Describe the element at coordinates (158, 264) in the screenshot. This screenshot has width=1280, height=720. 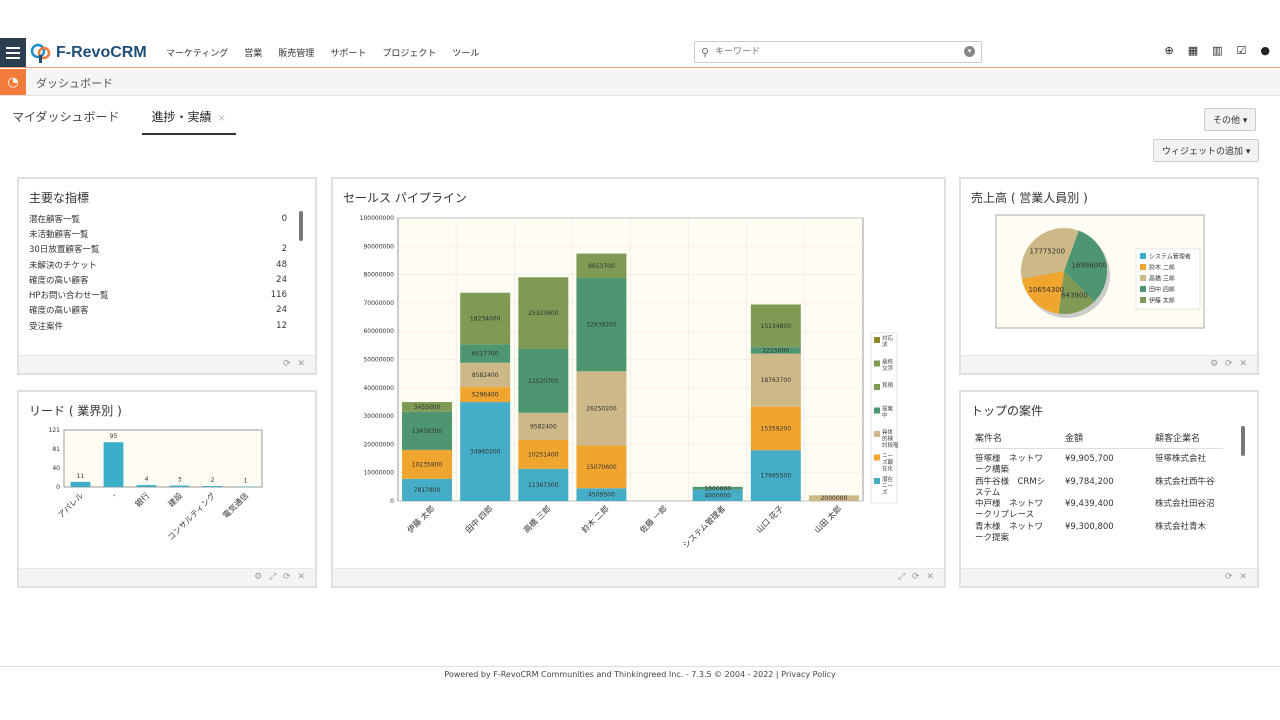
I see `kpi-row: 未解決のチケット 48` at that location.